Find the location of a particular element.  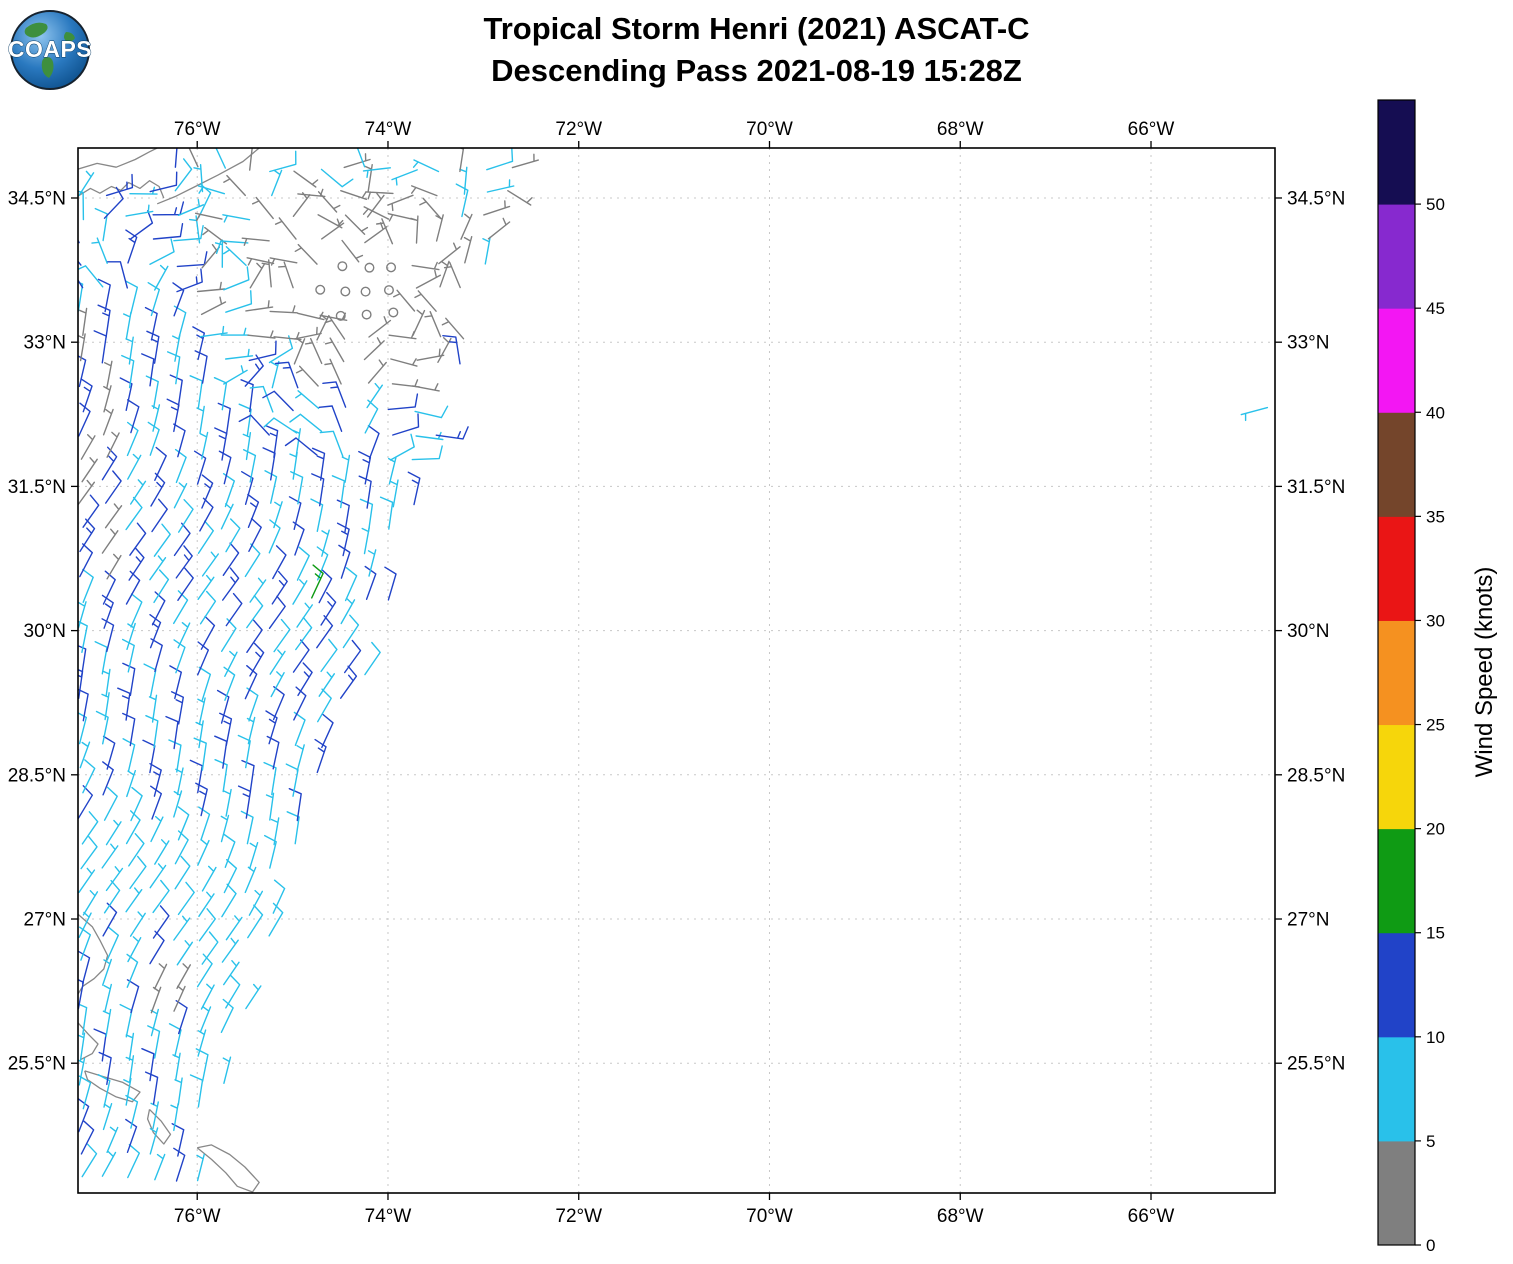

lon-tick-label-bottom: 76°W is located at coordinates (197, 1216).